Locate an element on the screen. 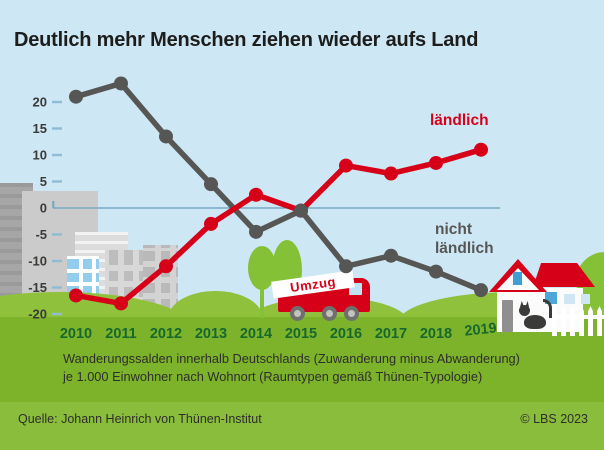 This screenshot has width=604, height=450. copyright: © LBS 2023 is located at coordinates (554, 419).